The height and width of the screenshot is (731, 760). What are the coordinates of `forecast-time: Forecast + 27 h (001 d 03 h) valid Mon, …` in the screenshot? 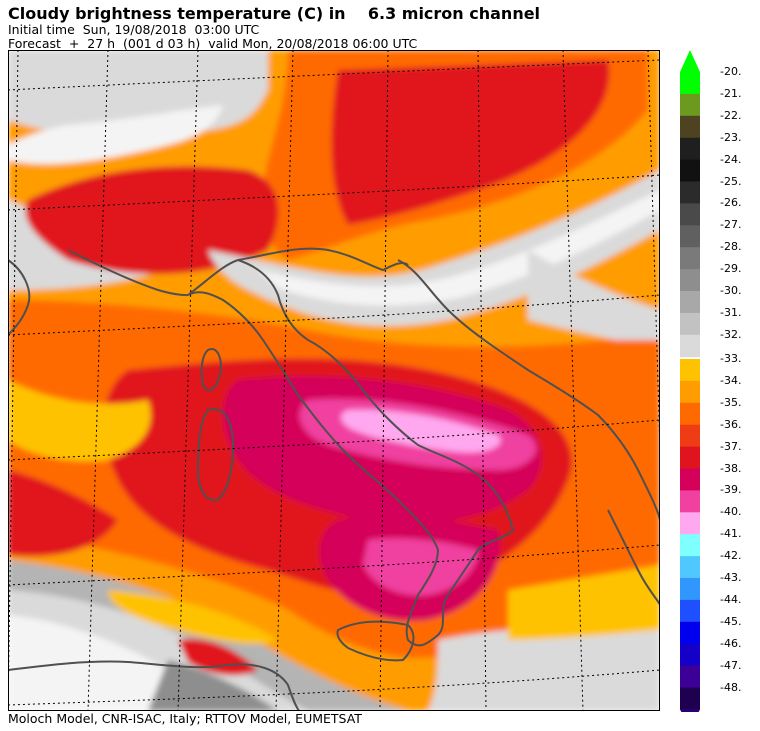 It's located at (213, 43).